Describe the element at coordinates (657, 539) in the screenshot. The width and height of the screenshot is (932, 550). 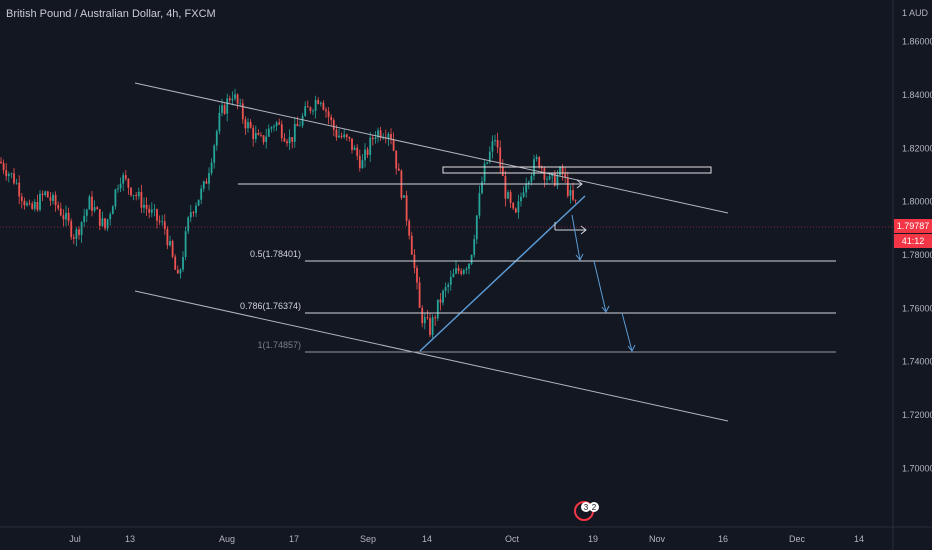
I see `x-tick-label: Nov` at that location.